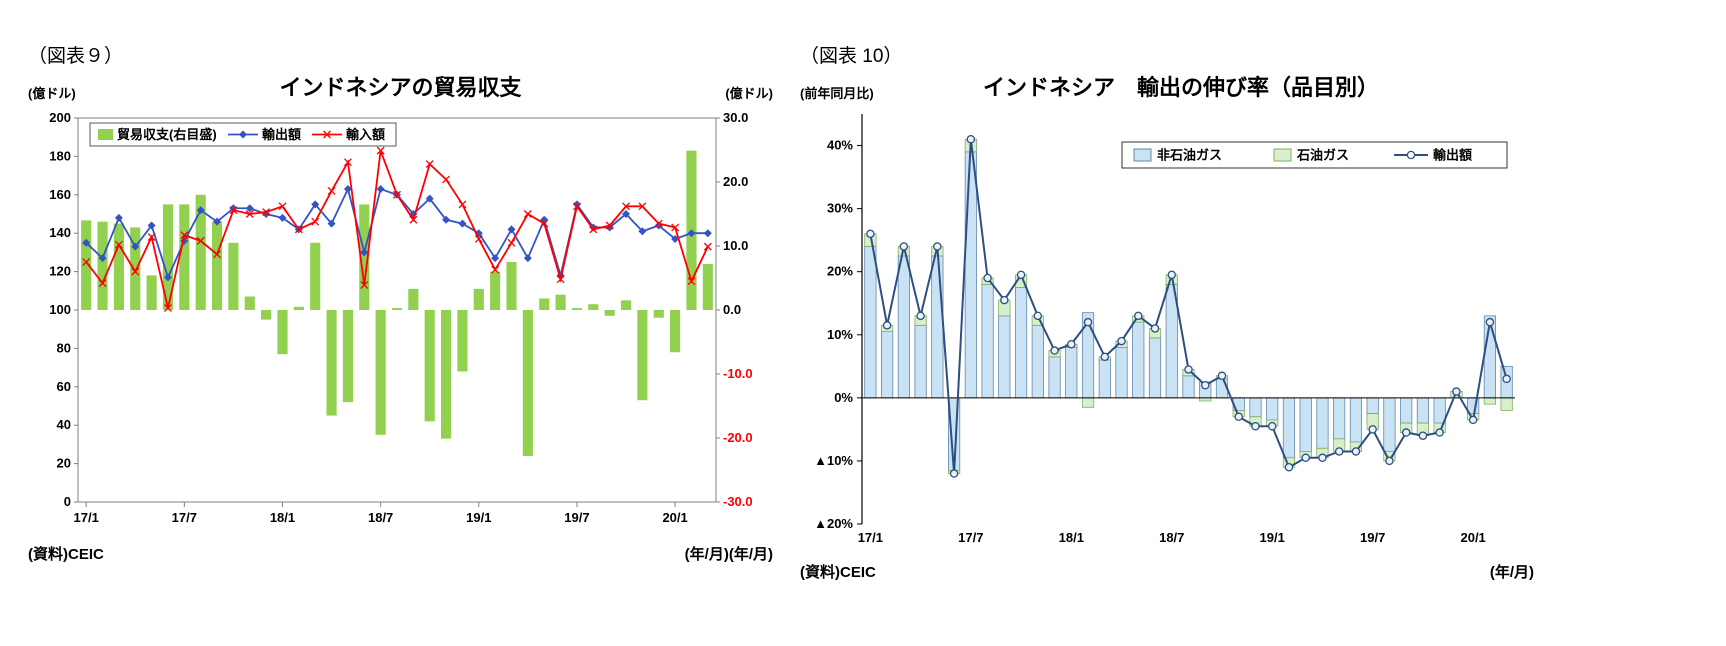 This screenshot has height=646, width=1726. What do you see at coordinates (738, 373) in the screenshot?
I see `svg-text: -10.0` at bounding box center [738, 373].